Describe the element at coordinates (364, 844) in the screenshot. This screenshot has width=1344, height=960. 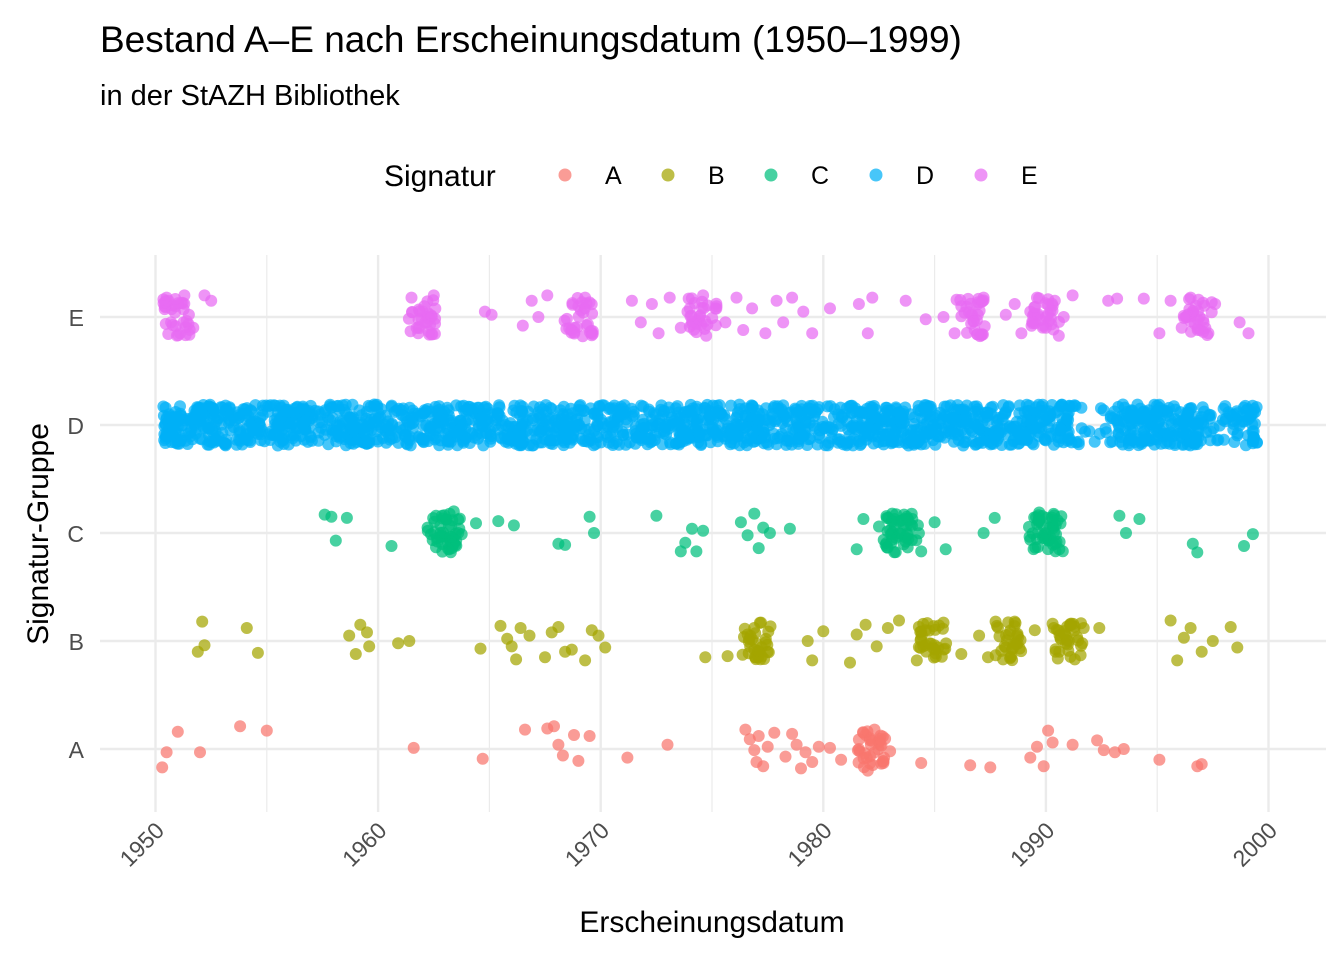
I see `x-tick-label: 1960` at that location.